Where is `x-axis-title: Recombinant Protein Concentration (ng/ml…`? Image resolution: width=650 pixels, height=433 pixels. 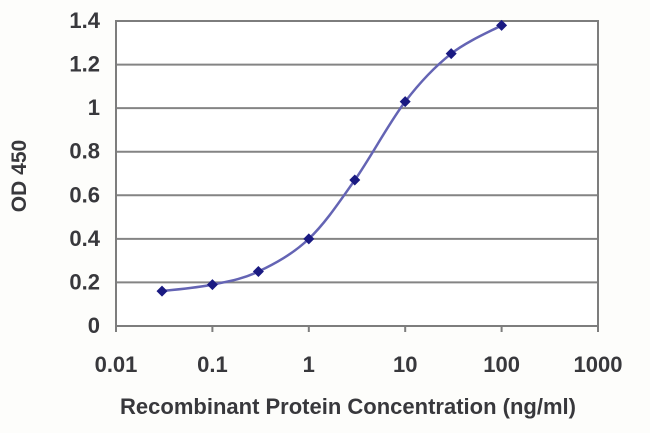 x-axis-title: Recombinant Protein Concentration (ng/ml… is located at coordinates (348, 406).